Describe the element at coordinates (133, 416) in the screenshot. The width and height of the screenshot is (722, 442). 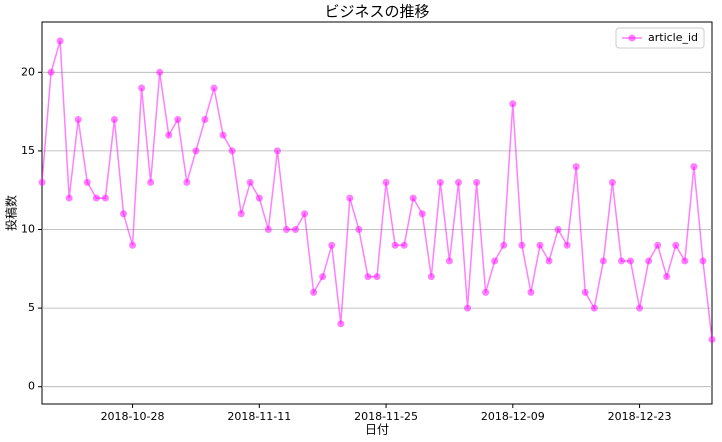
I see `x-tick-label: 2018-10-28` at that location.